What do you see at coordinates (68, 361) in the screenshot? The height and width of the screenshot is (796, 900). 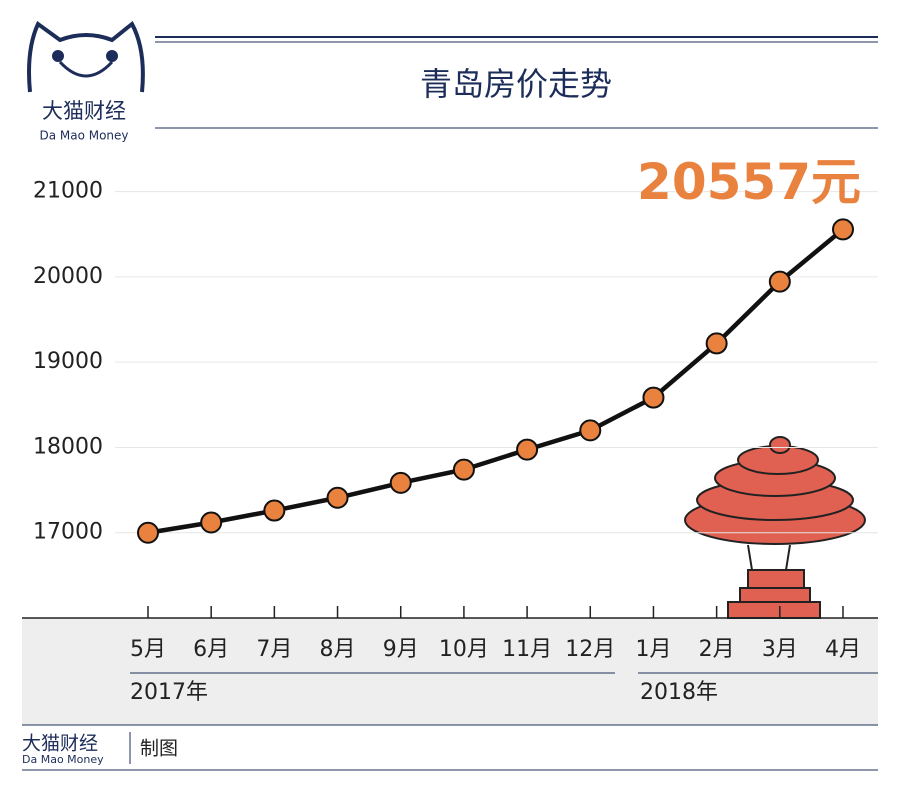 I see `y-tick-label: 19000` at bounding box center [68, 361].